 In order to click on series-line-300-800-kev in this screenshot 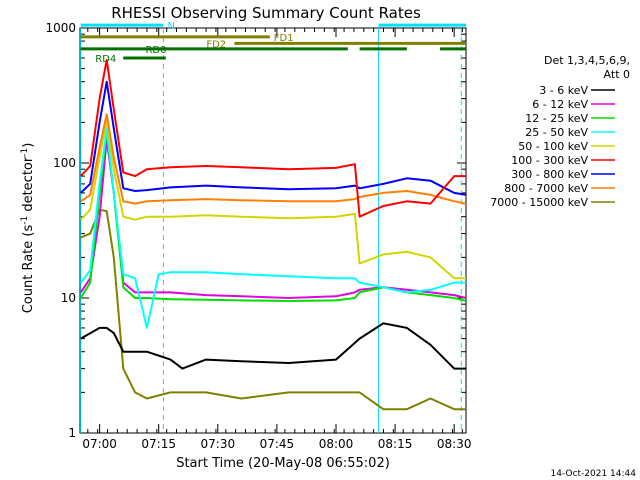, I will do `click(273, 138)`.